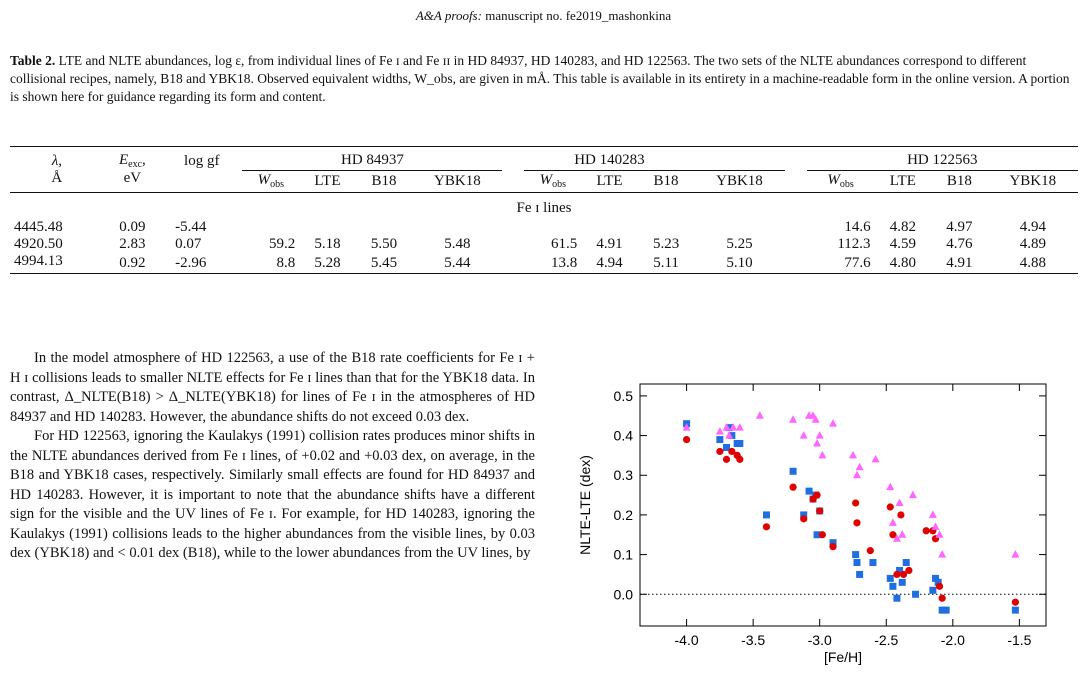  I want to click on y-tick-label: 0.1, so click(624, 555).